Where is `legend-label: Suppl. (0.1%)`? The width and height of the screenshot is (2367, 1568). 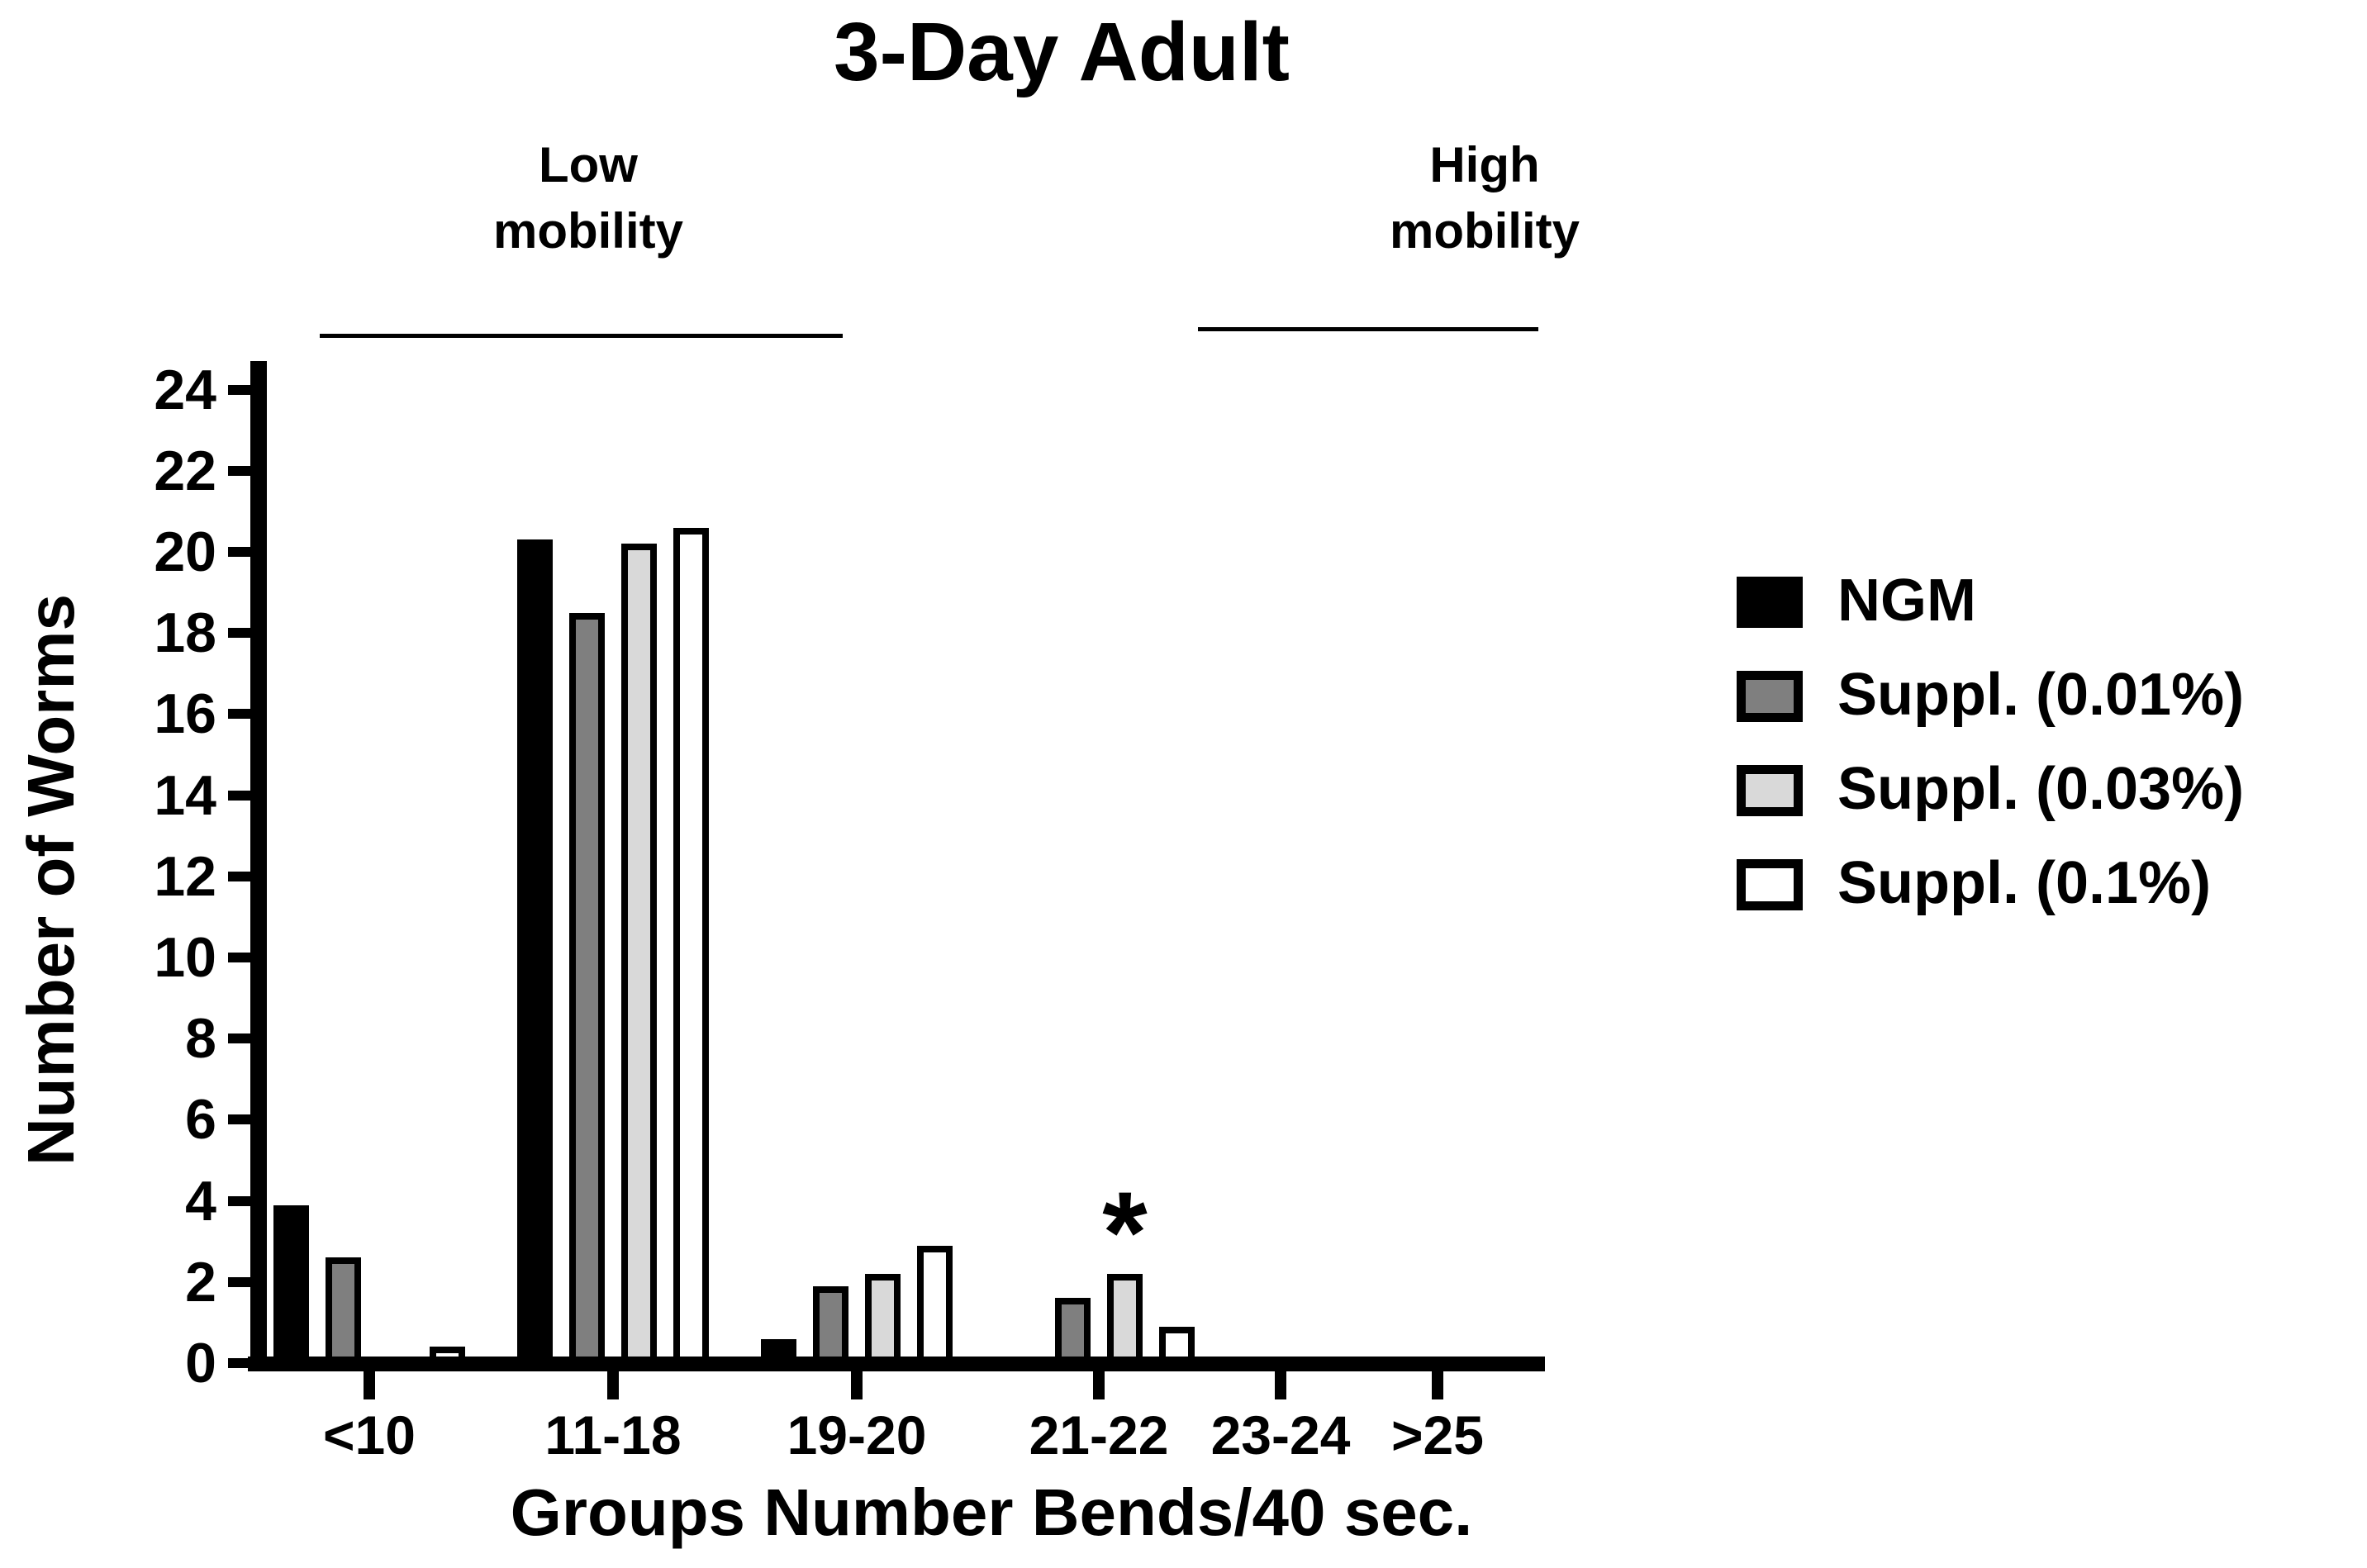
legend-label: Suppl. (0.1%) is located at coordinates (2024, 883).